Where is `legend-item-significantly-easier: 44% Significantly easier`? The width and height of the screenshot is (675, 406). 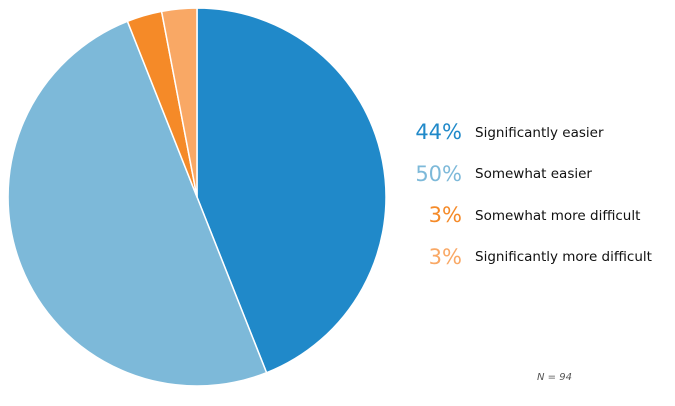
legend-item-significantly-easier: 44% Significantly easier is located at coordinates (535, 133).